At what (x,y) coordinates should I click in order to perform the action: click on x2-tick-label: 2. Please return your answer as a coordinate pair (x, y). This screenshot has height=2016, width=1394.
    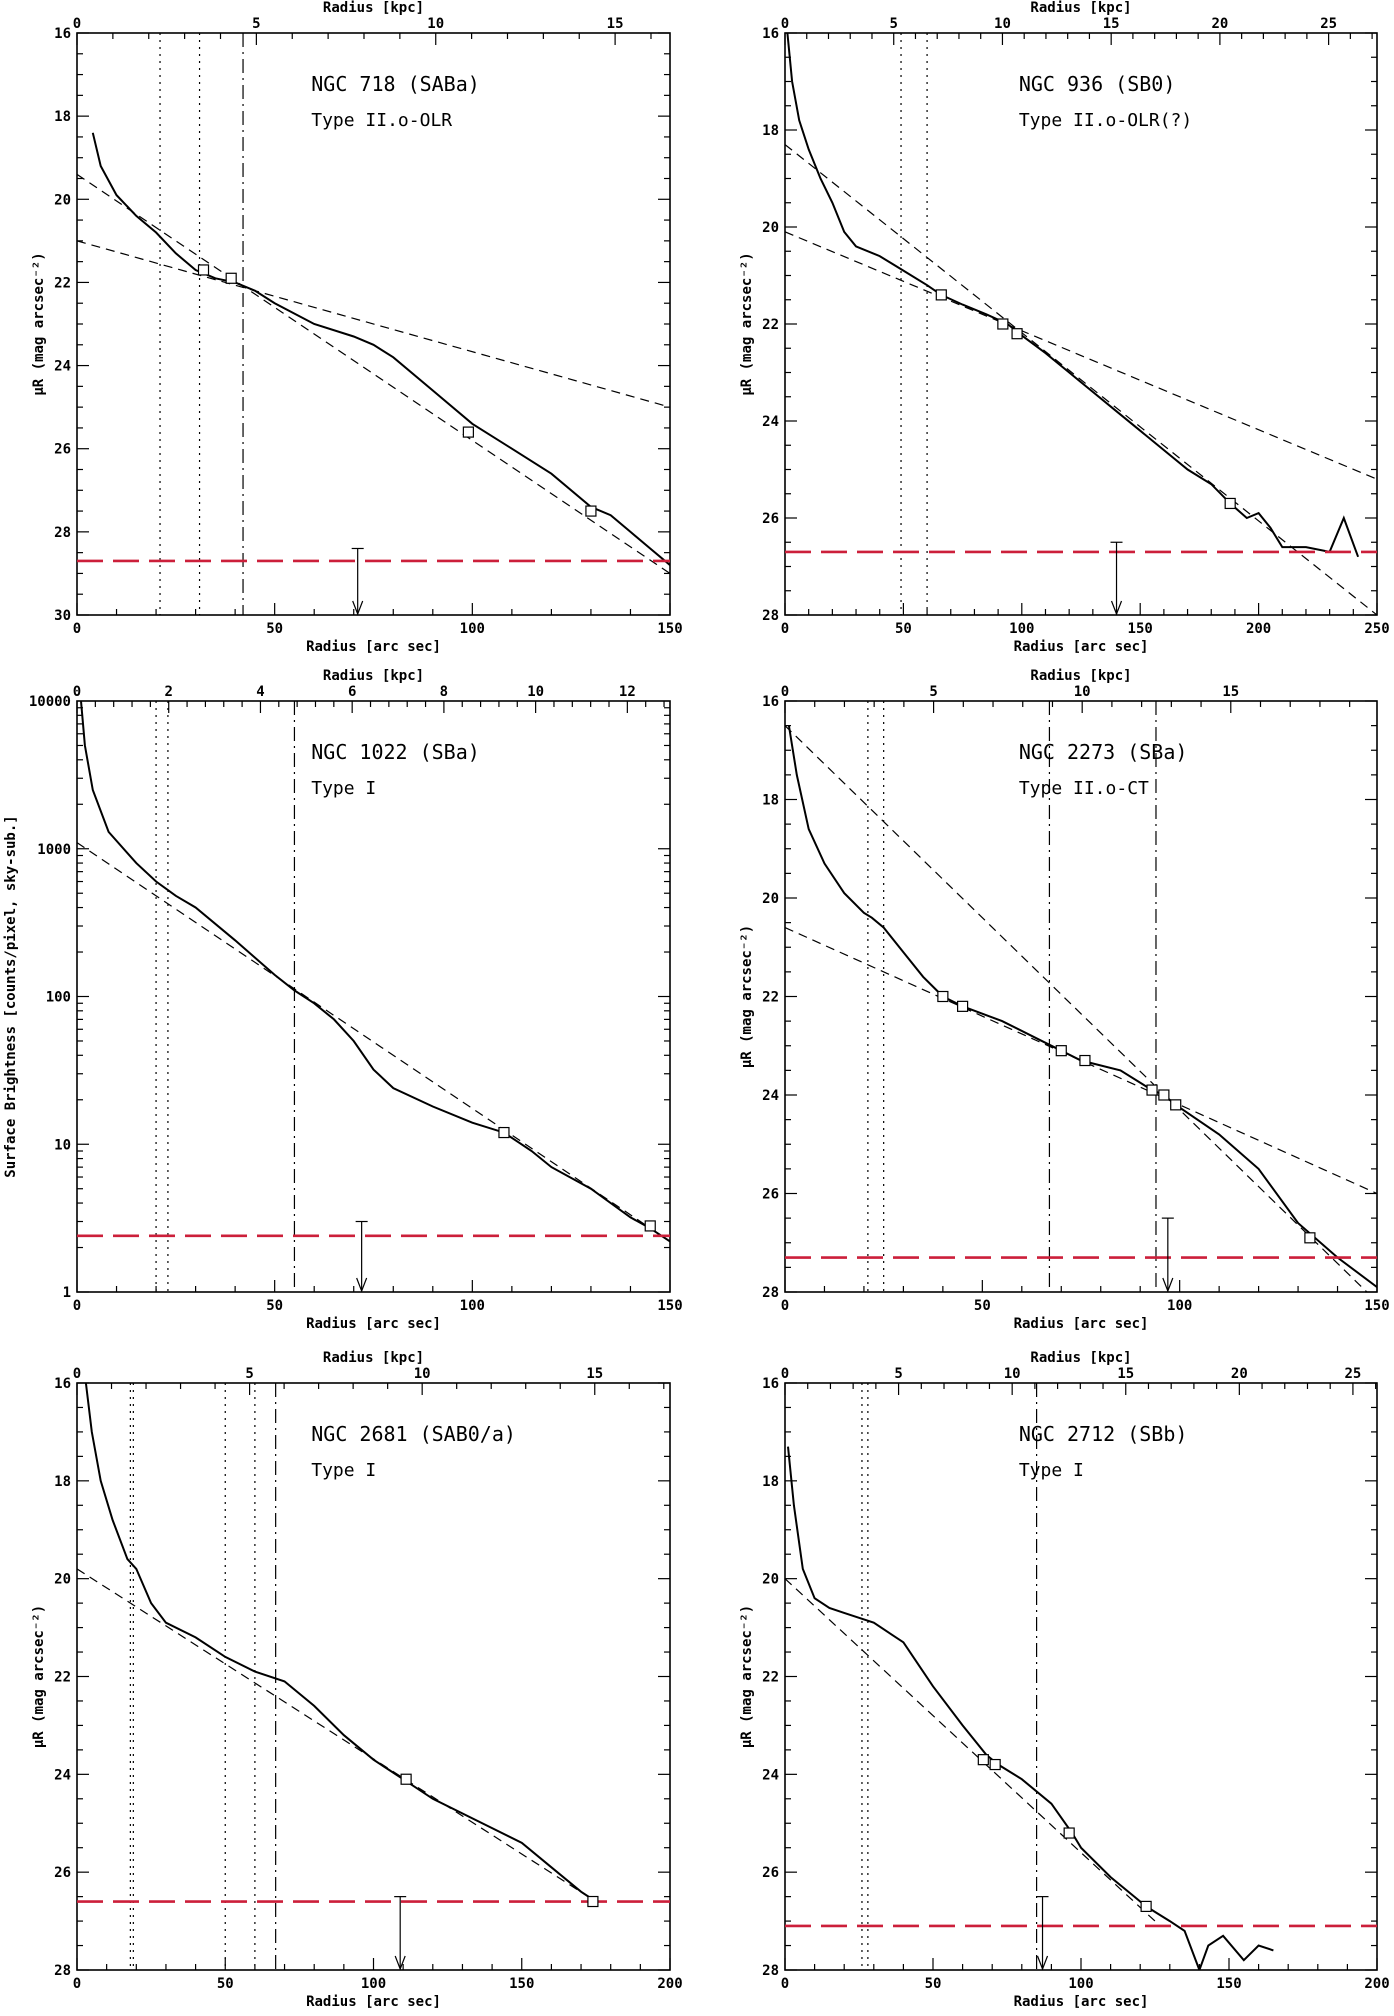
    Looking at the image, I should click on (169, 692).